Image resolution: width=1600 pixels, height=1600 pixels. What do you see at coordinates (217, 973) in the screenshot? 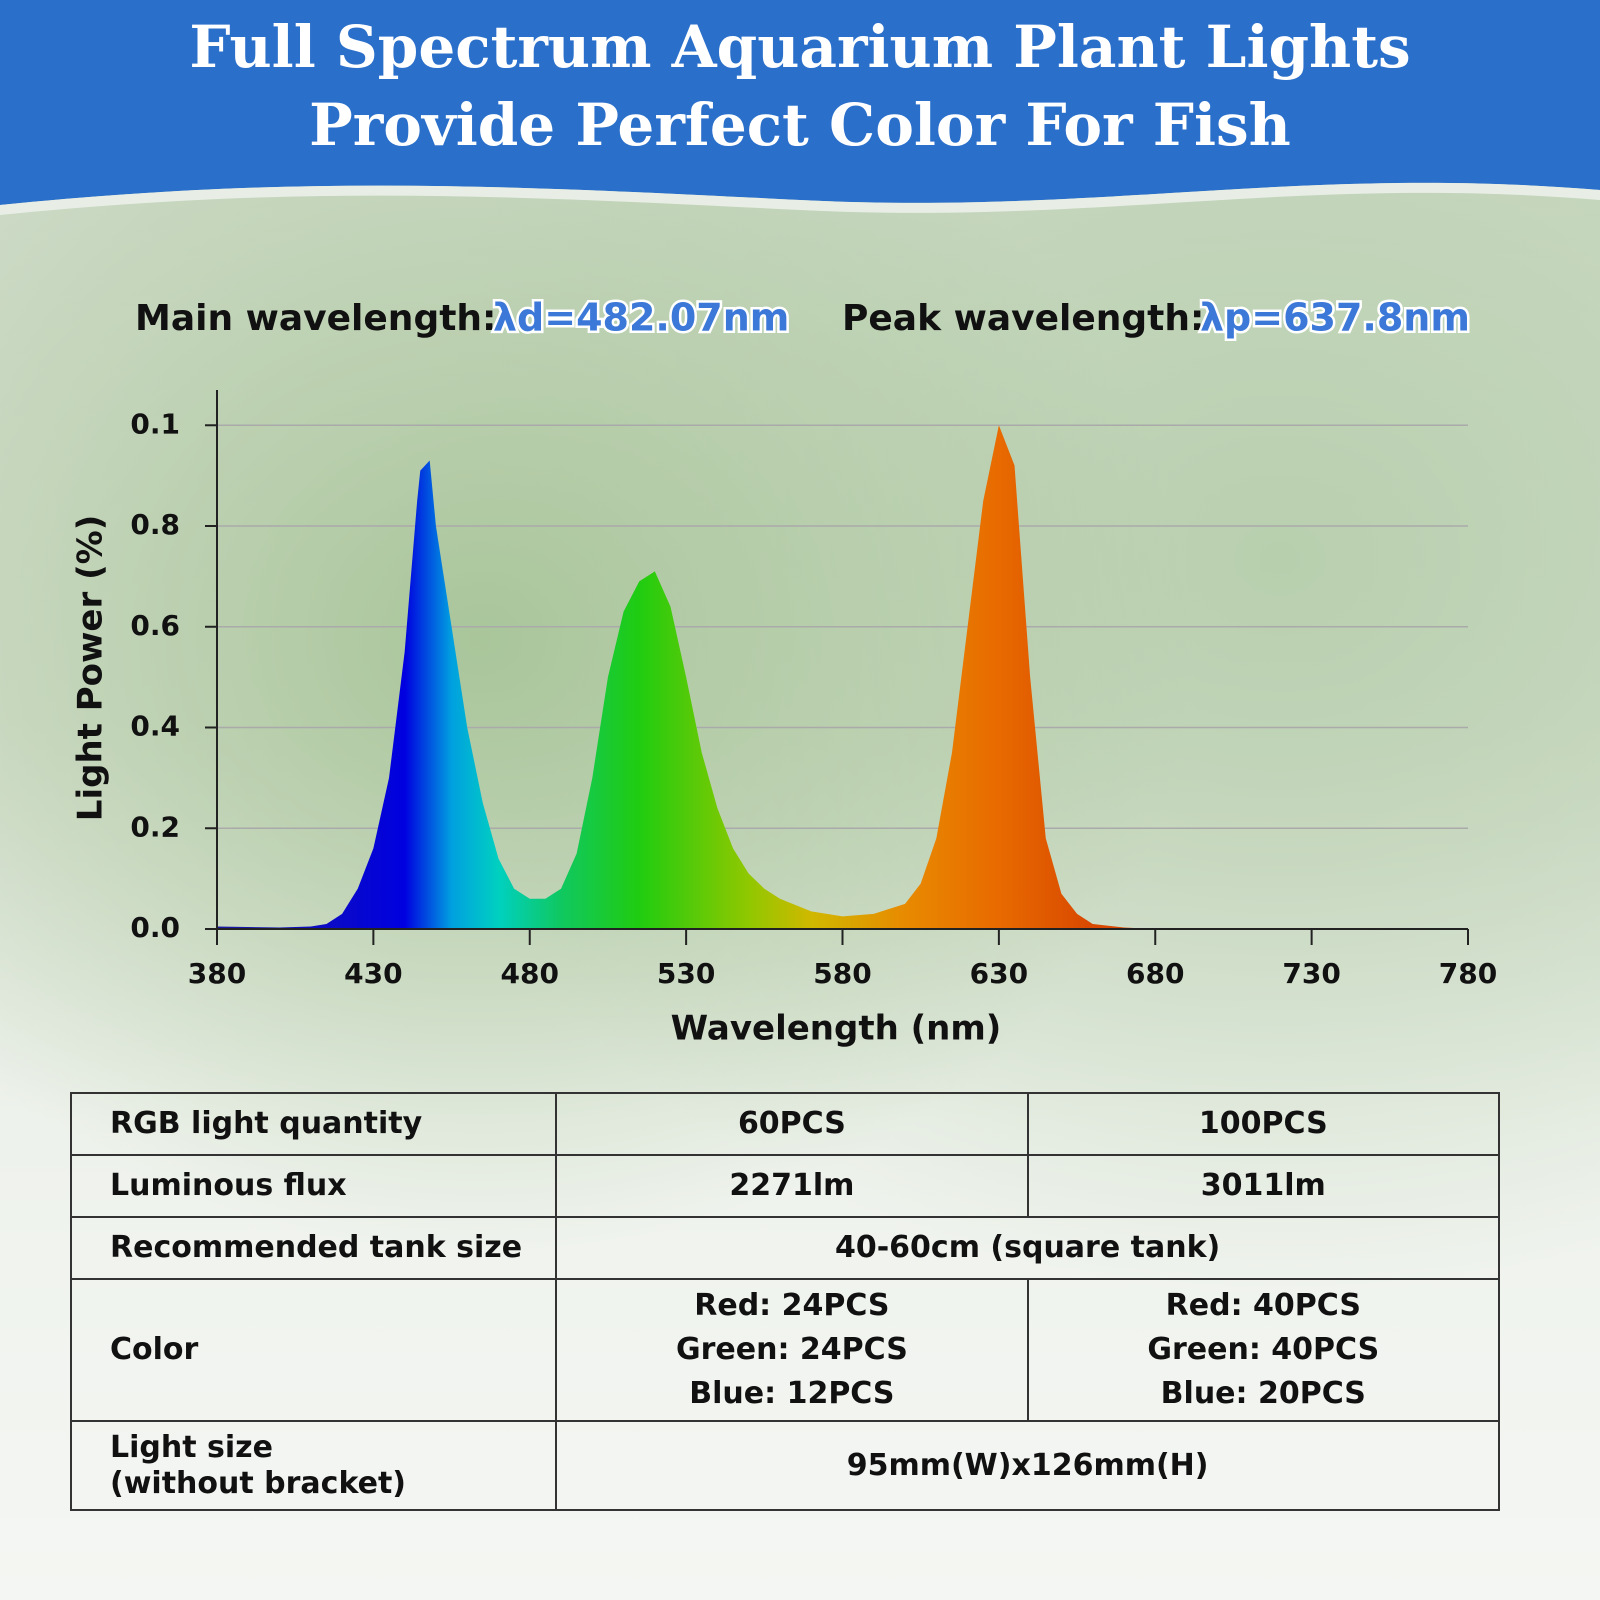
I see `x-tick-label: 380` at bounding box center [217, 973].